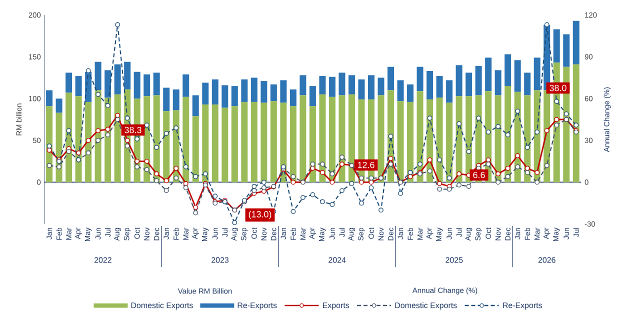 The height and width of the screenshot is (326, 628). Describe the element at coordinates (479, 175) in the screenshot. I see `annotation: 6.6` at that location.